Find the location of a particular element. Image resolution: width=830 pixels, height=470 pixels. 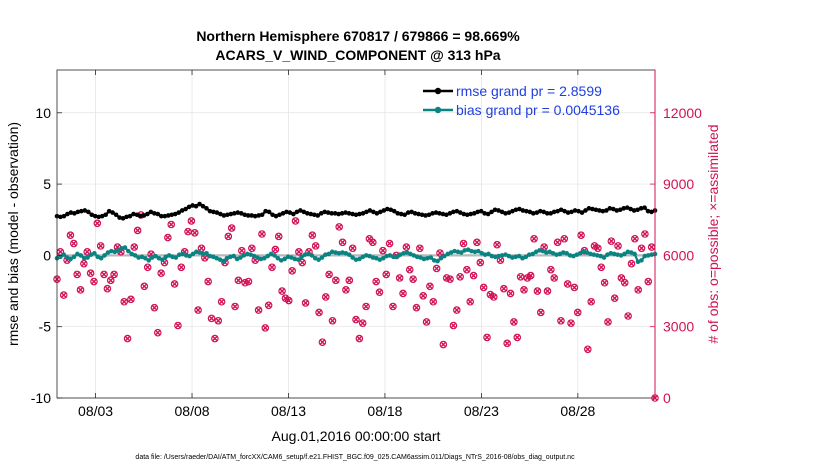

y-axis-right-label: # of obs: o=possible; ×=assimilated is located at coordinates (713, 233).